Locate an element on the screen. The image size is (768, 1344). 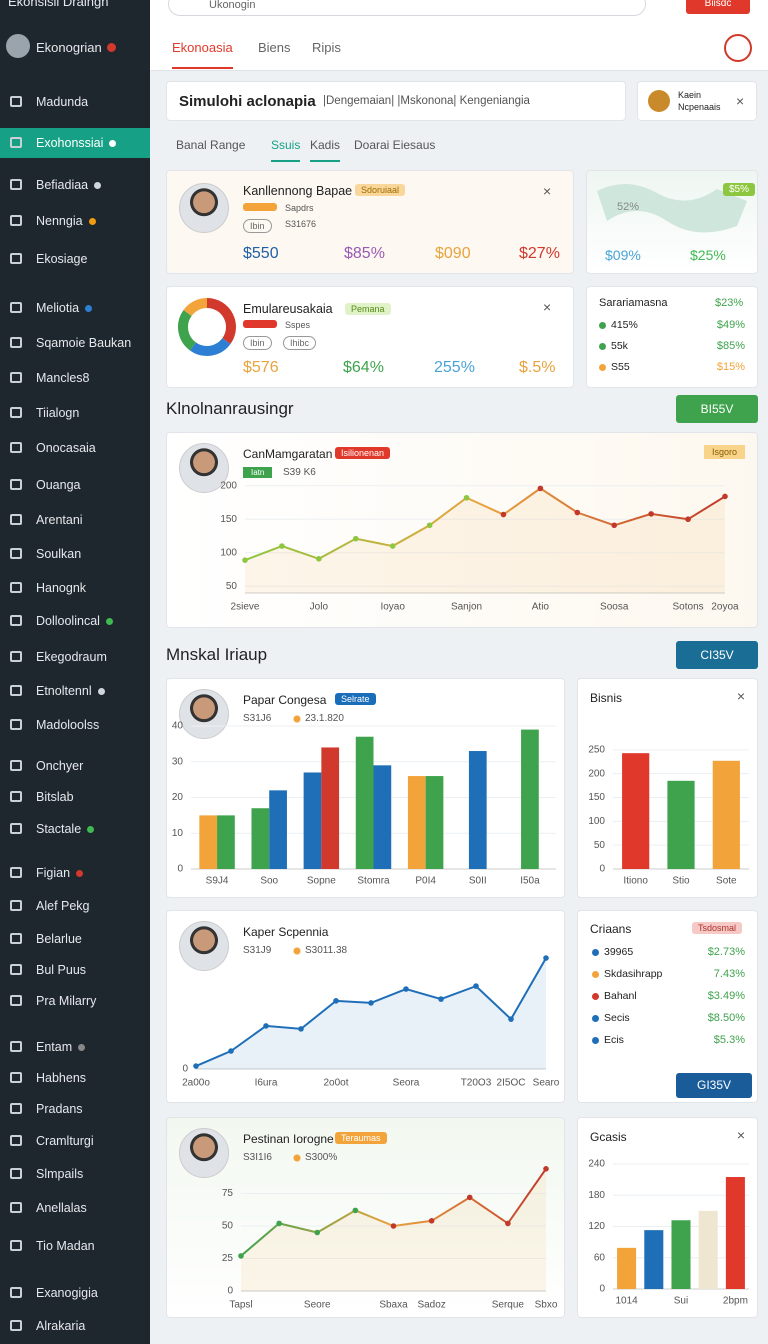
tab: Ekonoasia is located at coordinates (202, 54).